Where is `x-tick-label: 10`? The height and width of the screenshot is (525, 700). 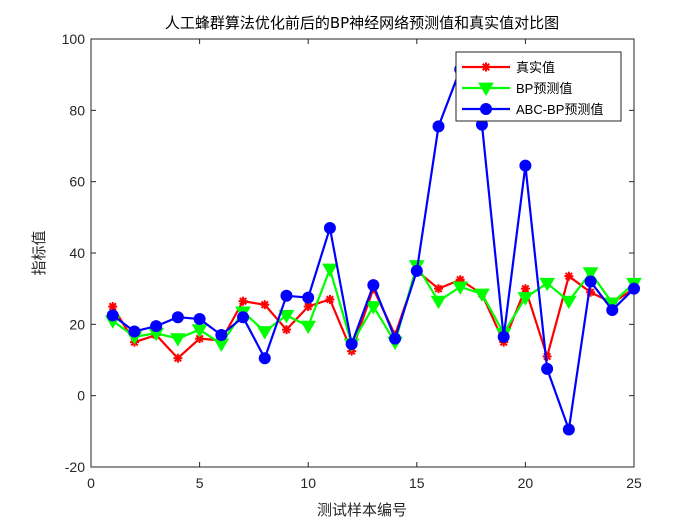 x-tick-label: 10 is located at coordinates (308, 483).